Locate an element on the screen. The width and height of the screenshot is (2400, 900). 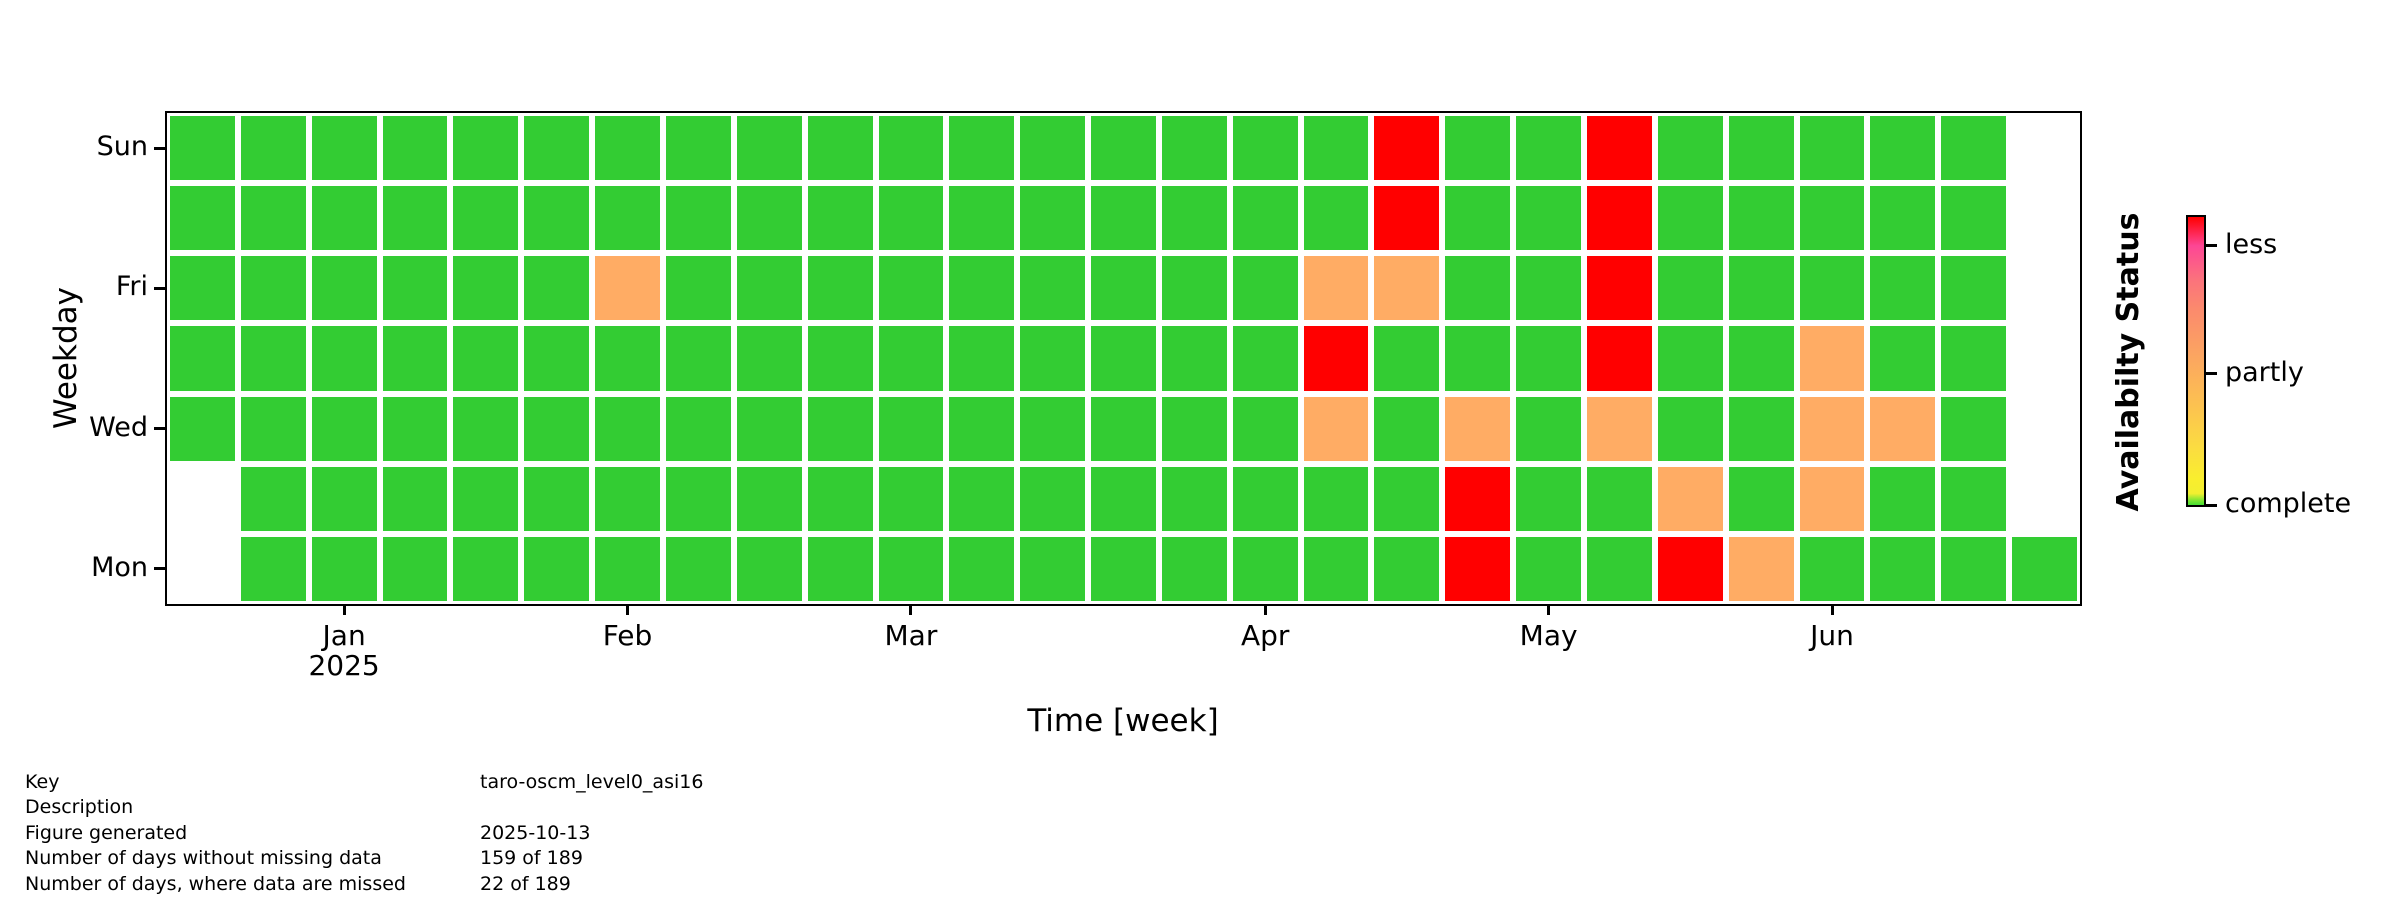
caption-label-key: Key is located at coordinates (42, 782).